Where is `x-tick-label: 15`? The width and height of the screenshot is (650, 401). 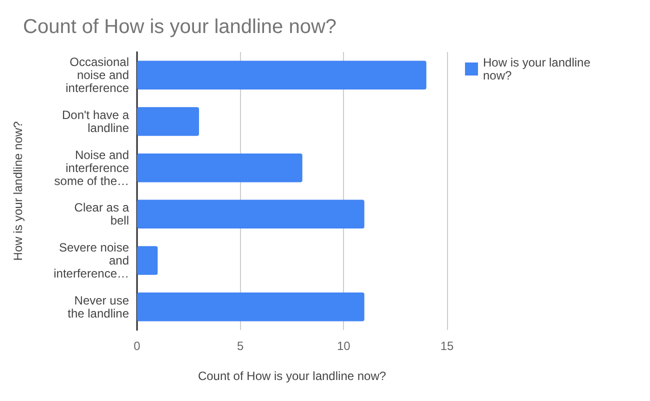
x-tick-label: 15 is located at coordinates (447, 346).